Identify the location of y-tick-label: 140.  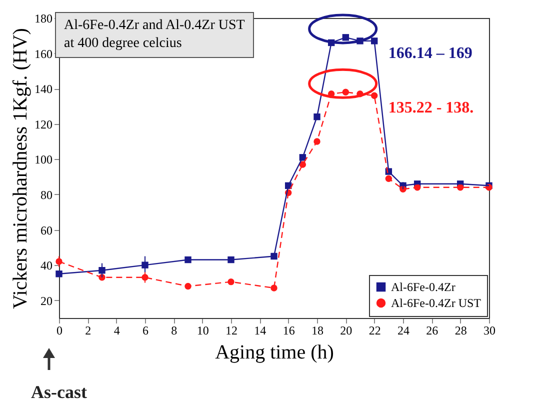
(43, 89).